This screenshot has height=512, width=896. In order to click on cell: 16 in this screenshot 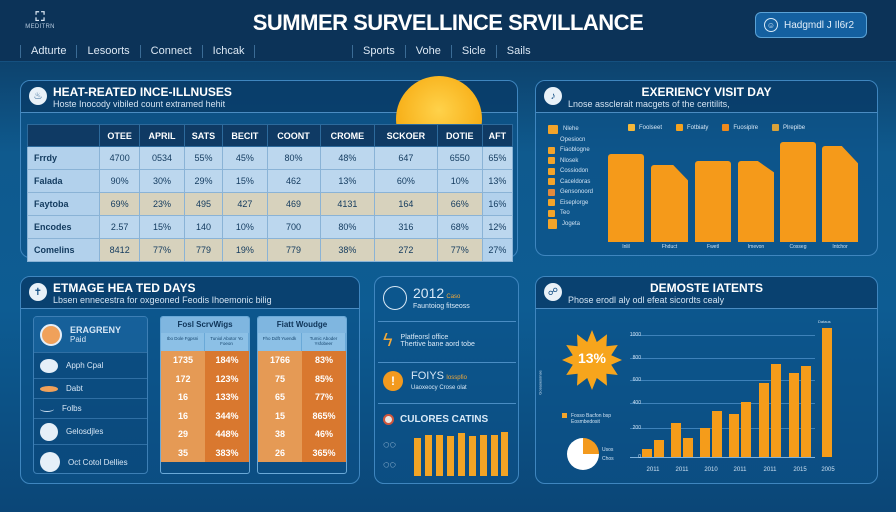, I will do `click(183, 397)`.